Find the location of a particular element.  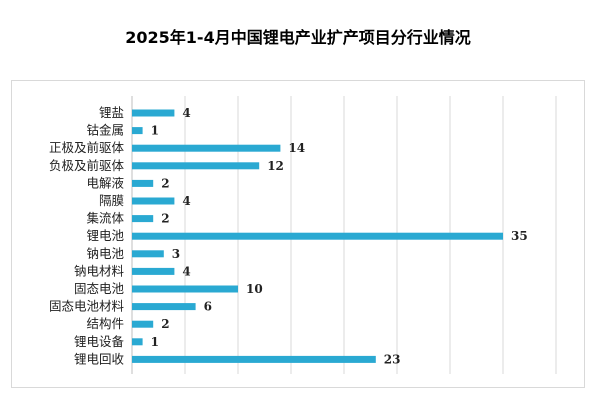

chart-title: 2025年1-4月中国锂电产业扩产项目分行业情况 is located at coordinates (298, 37).